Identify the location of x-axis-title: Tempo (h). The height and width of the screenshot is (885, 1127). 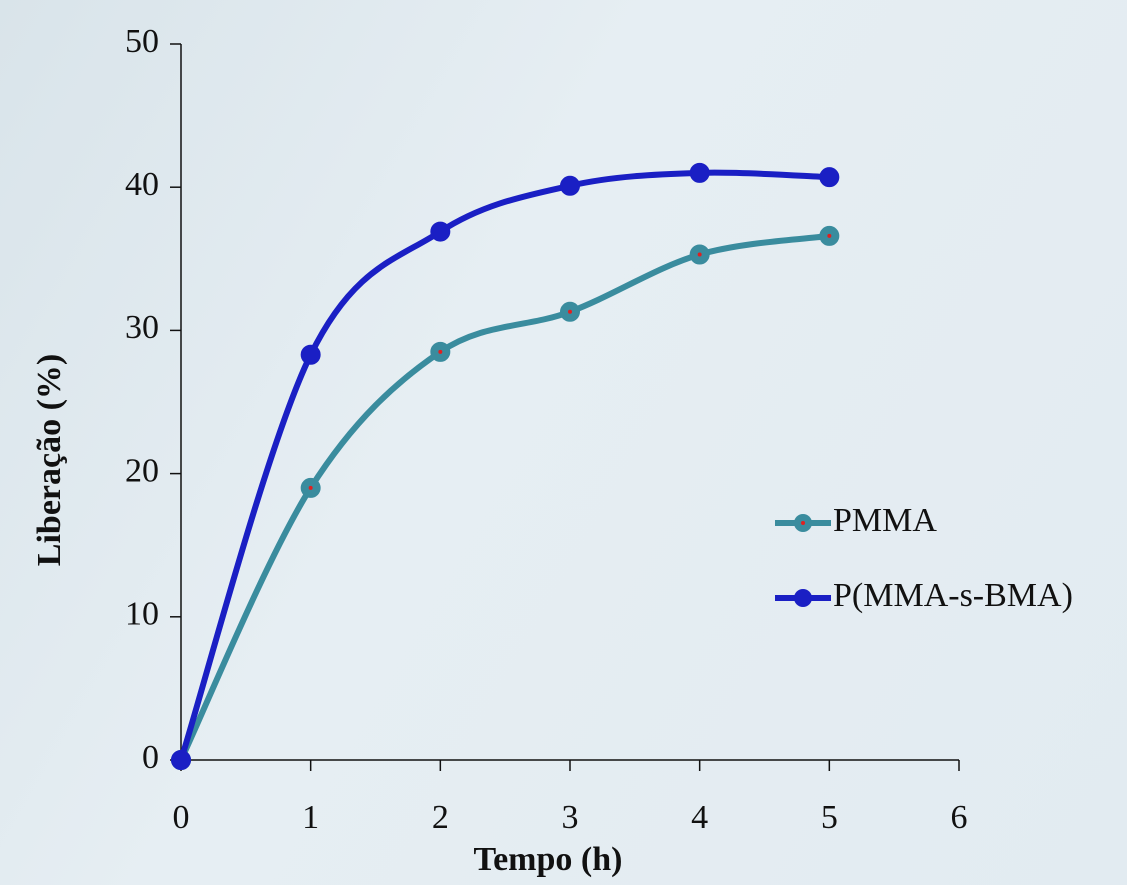
(548, 859).